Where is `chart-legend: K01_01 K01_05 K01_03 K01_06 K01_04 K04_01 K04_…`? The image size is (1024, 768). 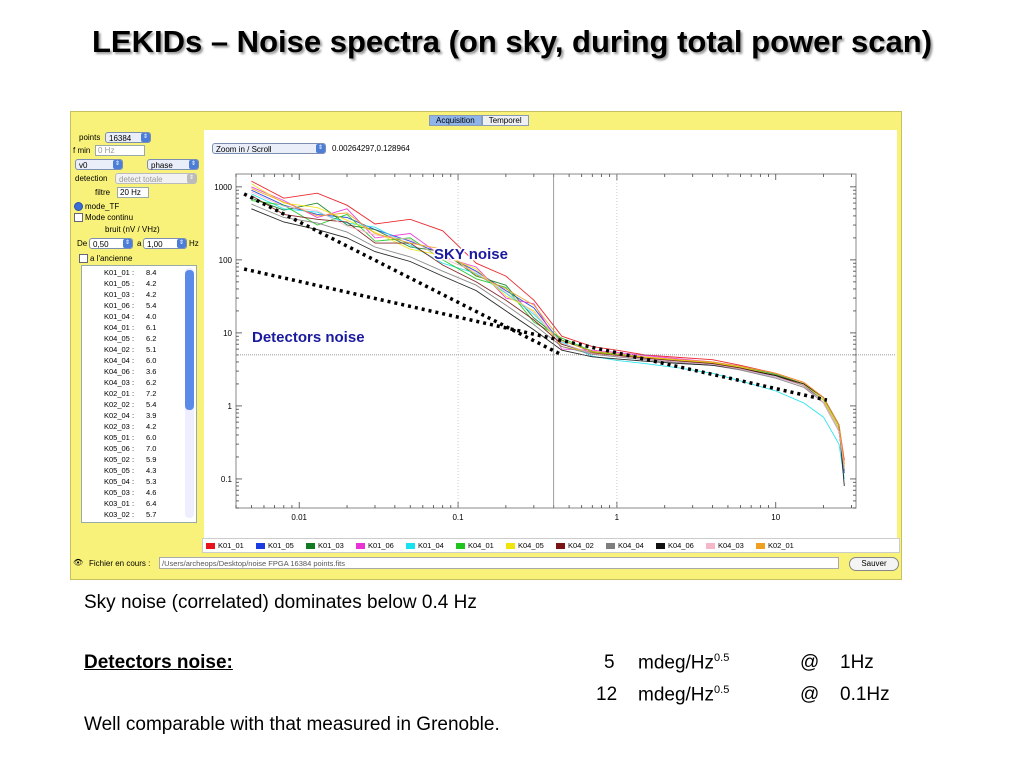 chart-legend: K01_01 K01_05 K01_03 K01_06 K01_04 K04_01 K04_… is located at coordinates (551, 545).